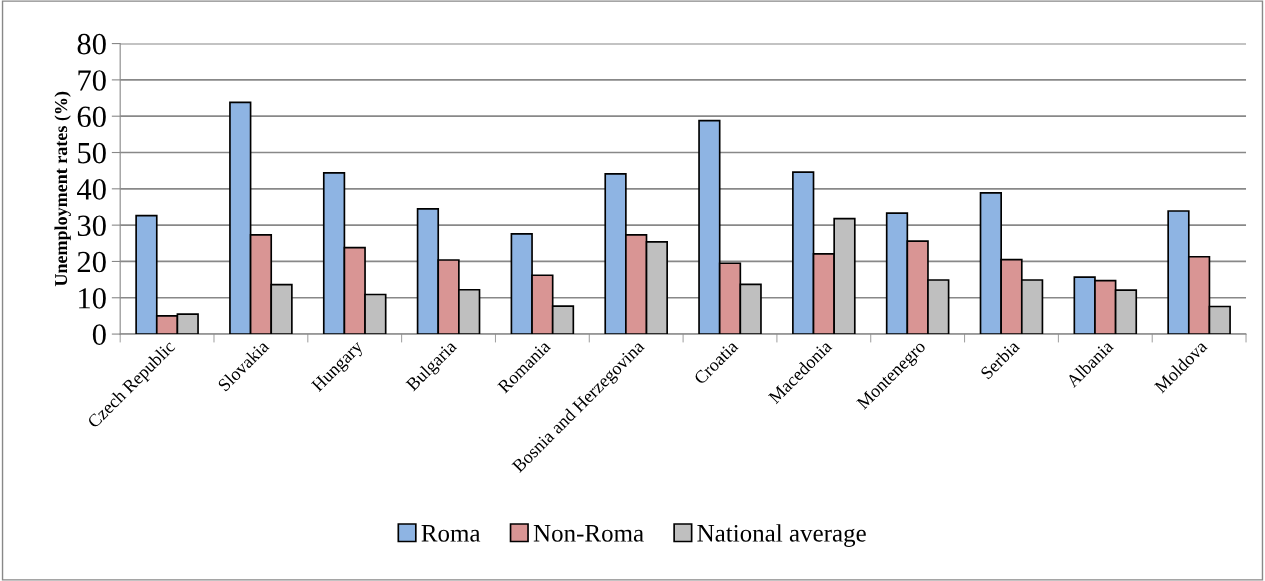 Image resolution: width=1265 pixels, height=581 pixels. Describe the element at coordinates (91, 189) in the screenshot. I see `y-tick-label: 40` at that location.